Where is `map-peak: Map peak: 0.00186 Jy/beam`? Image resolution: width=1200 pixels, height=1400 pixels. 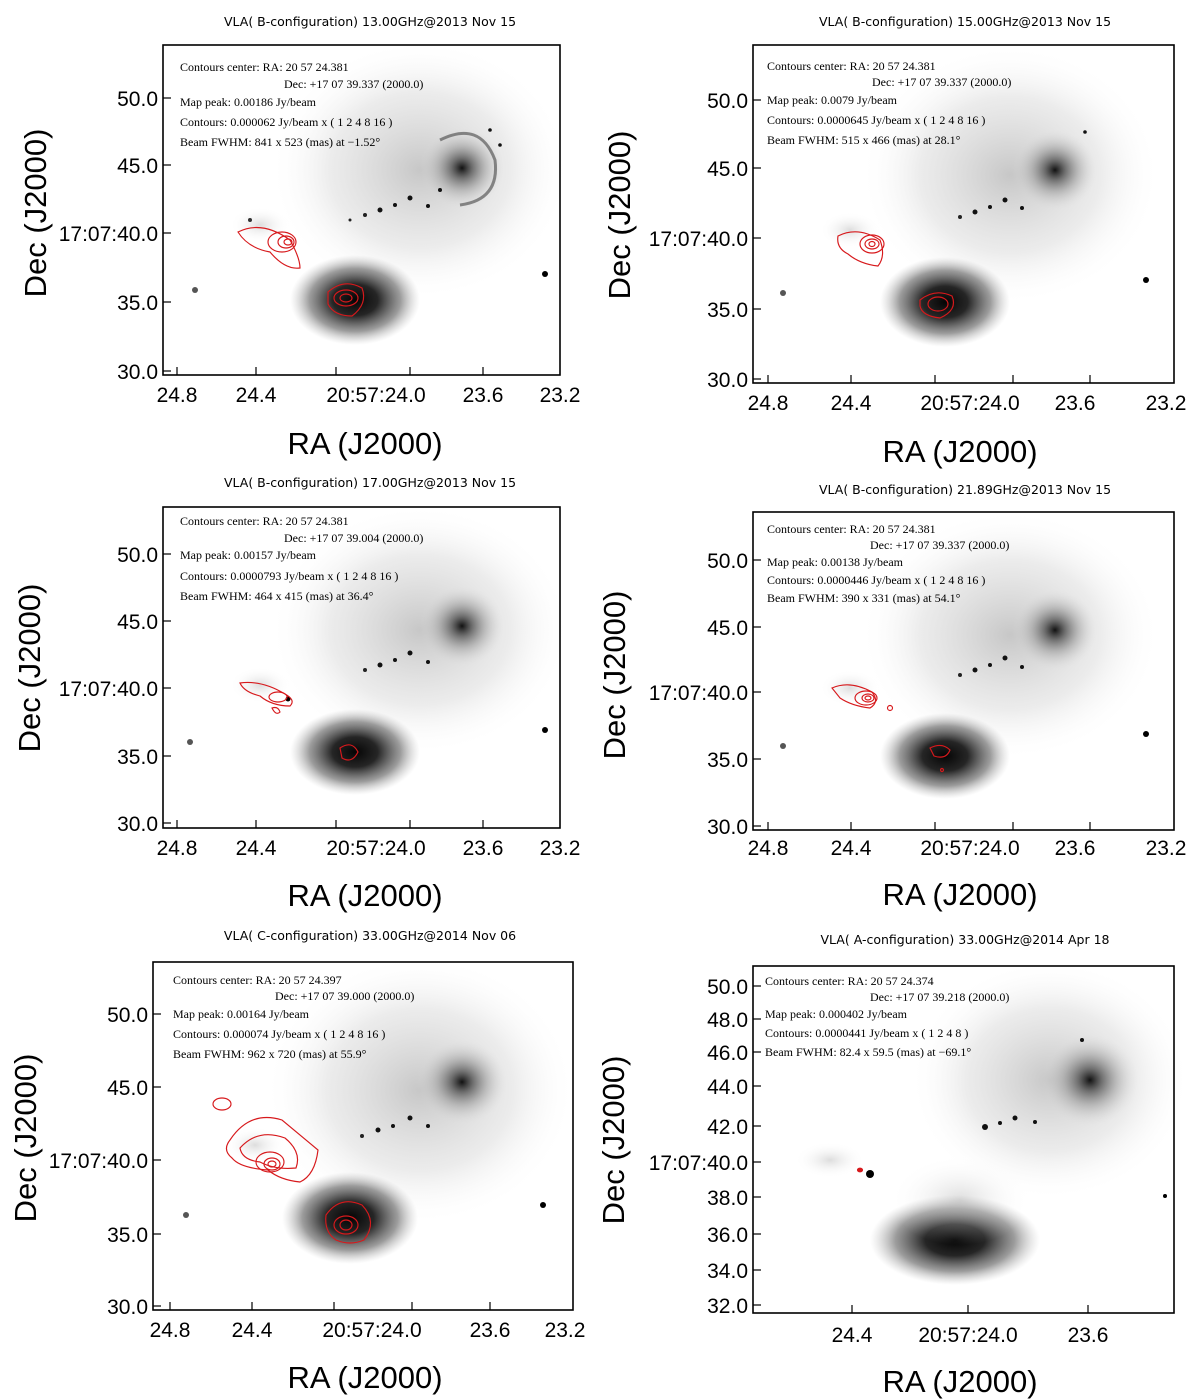
map-peak: Map peak: 0.00186 Jy/beam is located at coordinates (248, 102).